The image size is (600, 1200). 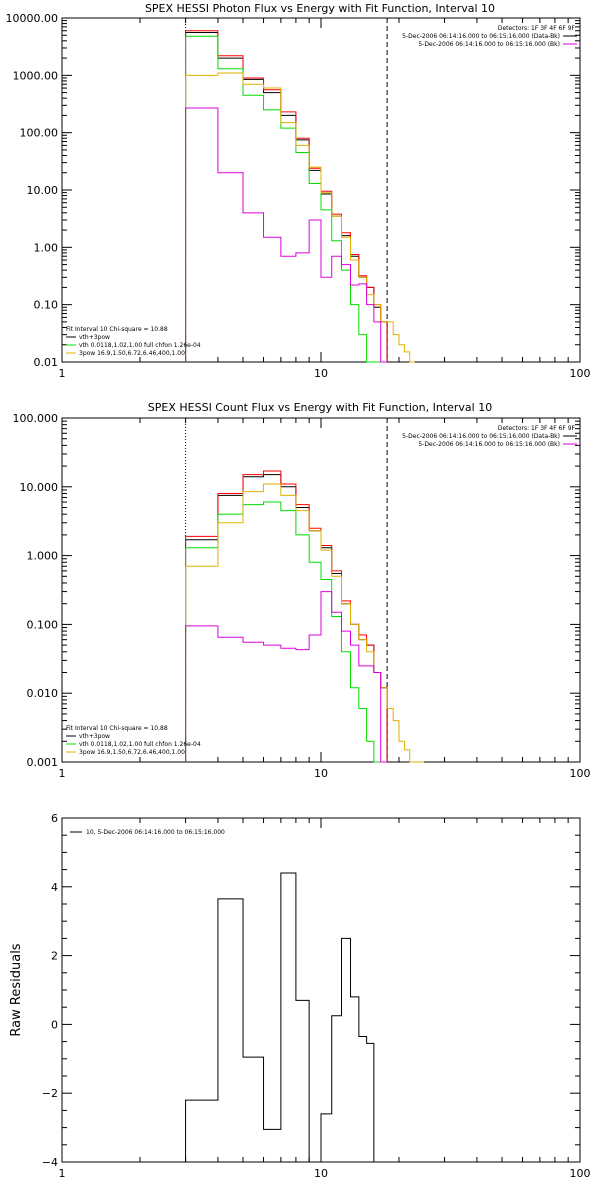 What do you see at coordinates (54, 1024) in the screenshot?
I see `y-tick-label: 0` at bounding box center [54, 1024].